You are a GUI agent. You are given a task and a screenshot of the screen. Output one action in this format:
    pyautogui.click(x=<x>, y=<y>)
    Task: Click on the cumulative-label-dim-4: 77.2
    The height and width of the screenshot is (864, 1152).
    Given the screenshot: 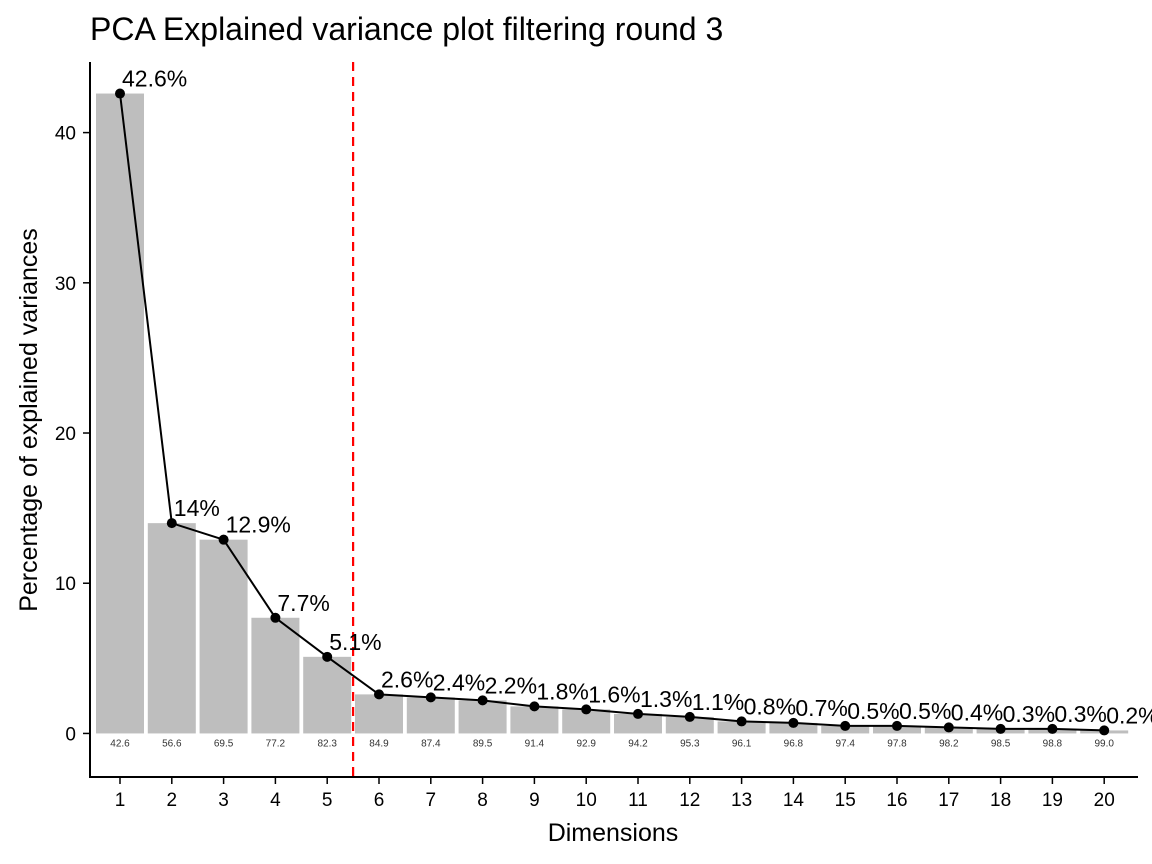 What is the action you would take?
    pyautogui.click(x=276, y=743)
    